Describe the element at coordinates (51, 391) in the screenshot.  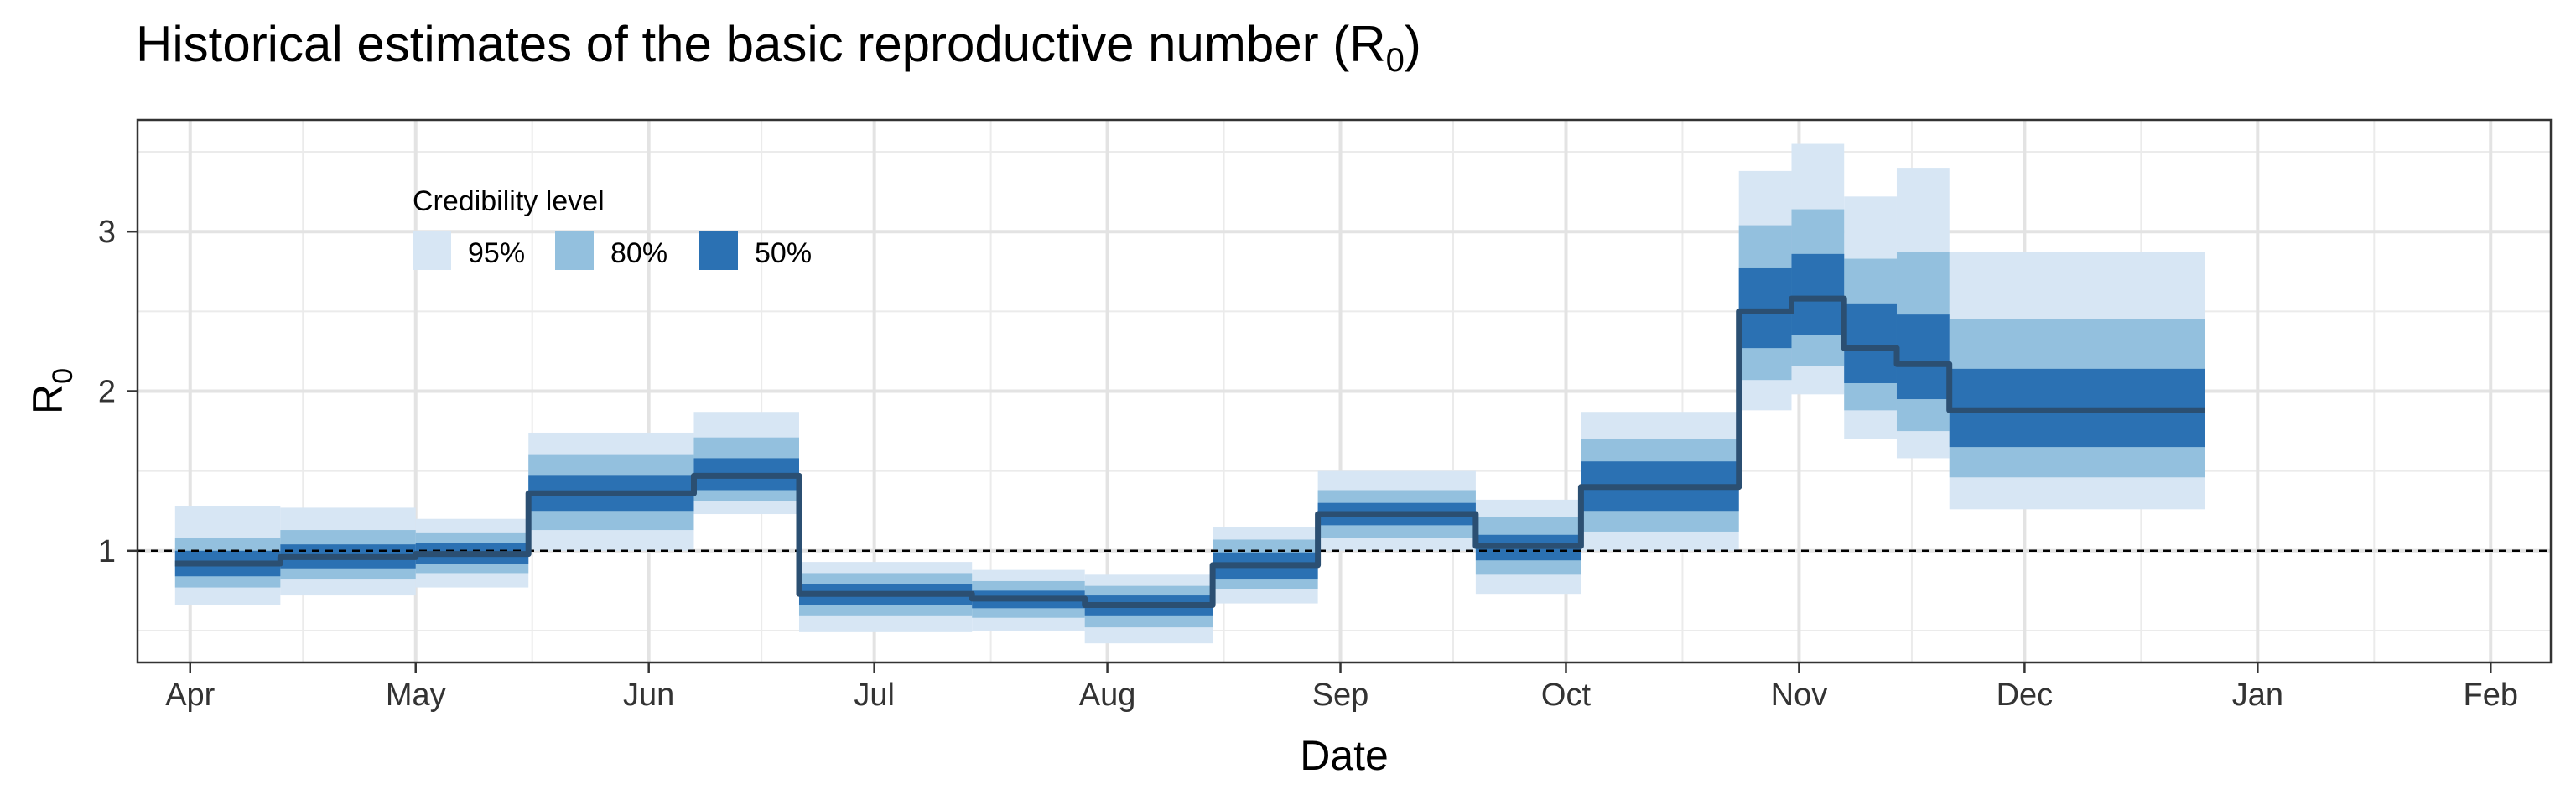
I see `y-axis-title: R0` at that location.